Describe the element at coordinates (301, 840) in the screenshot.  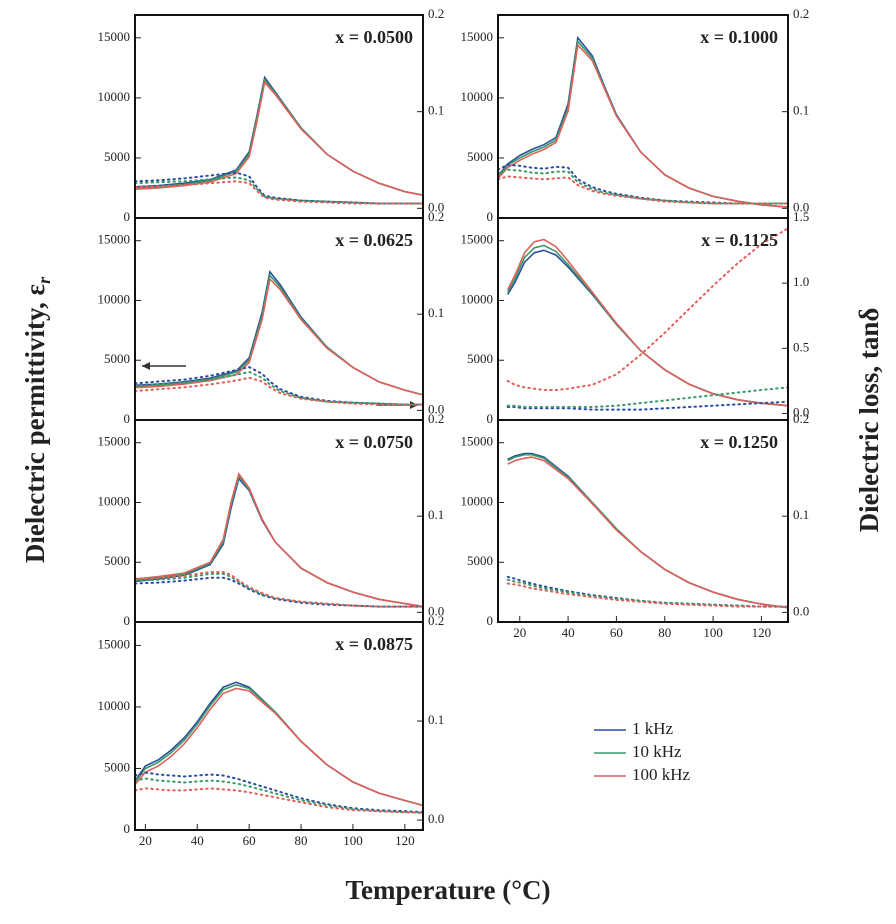
I see `x-tick-label: 80` at that location.